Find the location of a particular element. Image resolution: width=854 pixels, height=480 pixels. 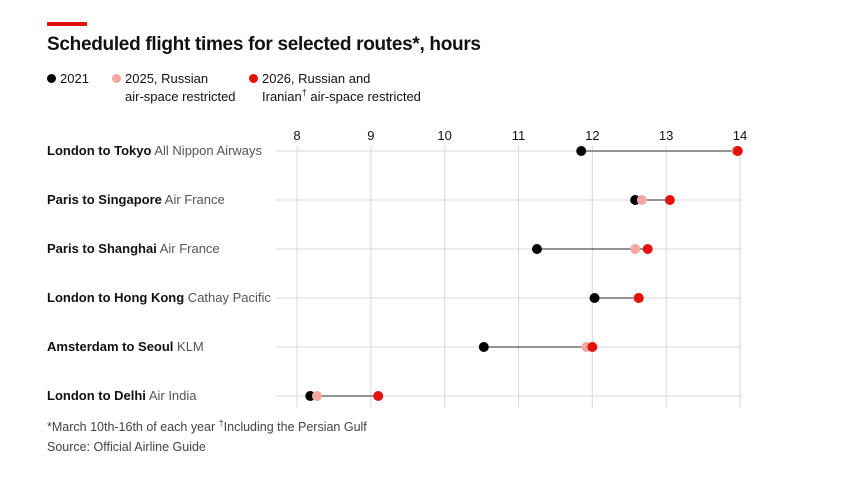

tick-label-13: 13 is located at coordinates (666, 135).